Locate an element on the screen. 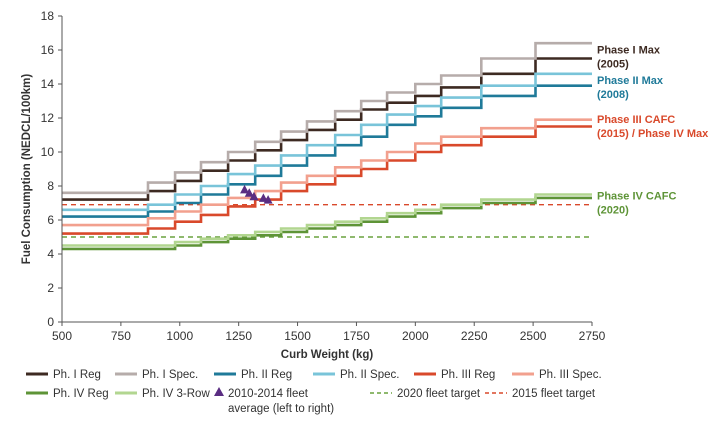 The height and width of the screenshot is (425, 720). y-tick-label: 16 is located at coordinates (48, 50).